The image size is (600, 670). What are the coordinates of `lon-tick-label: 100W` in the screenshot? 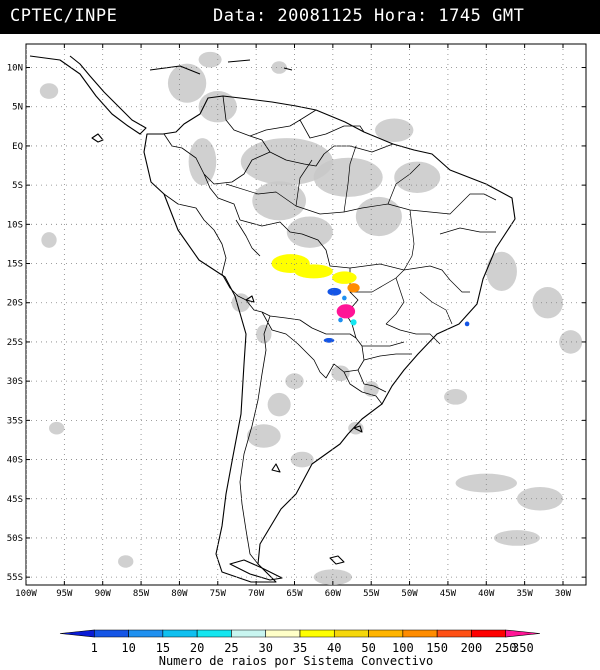 It's located at (26, 594).